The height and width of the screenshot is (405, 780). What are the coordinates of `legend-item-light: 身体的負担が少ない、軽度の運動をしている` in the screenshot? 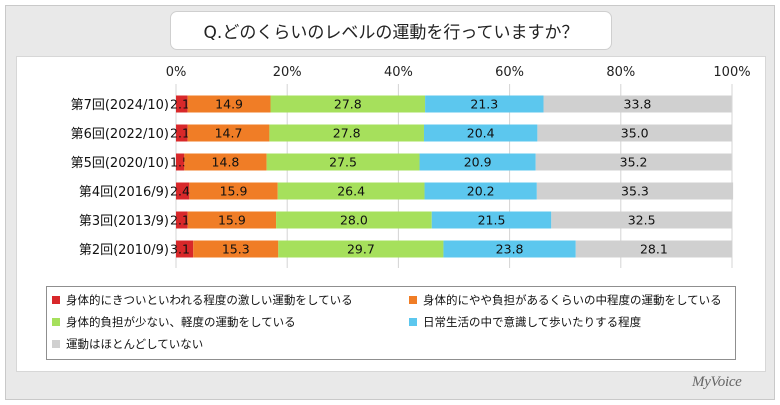 It's located at (174, 322).